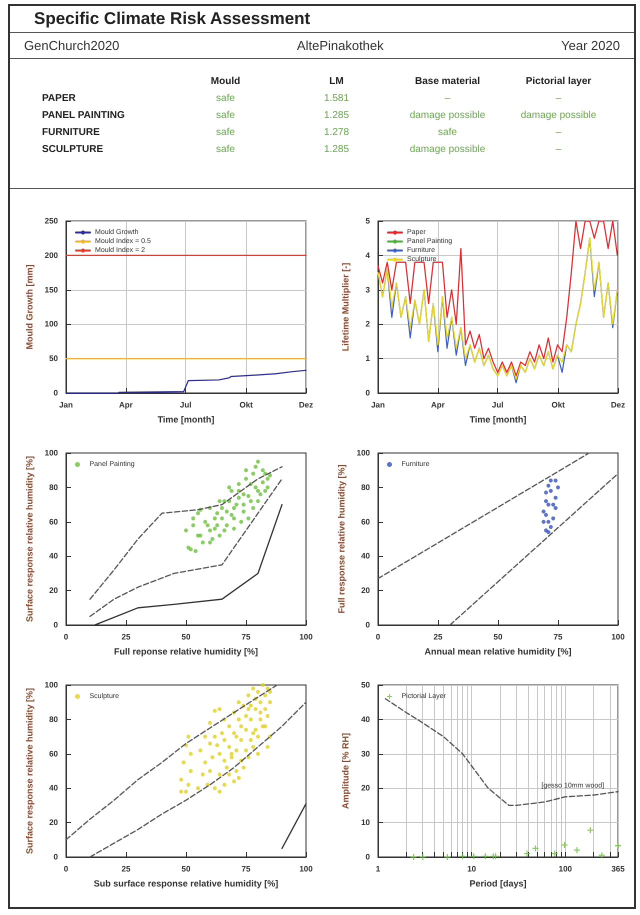 Image resolution: width=640 pixels, height=915 pixels. What do you see at coordinates (472, 869) in the screenshot?
I see `x-tick-label: 10` at bounding box center [472, 869].